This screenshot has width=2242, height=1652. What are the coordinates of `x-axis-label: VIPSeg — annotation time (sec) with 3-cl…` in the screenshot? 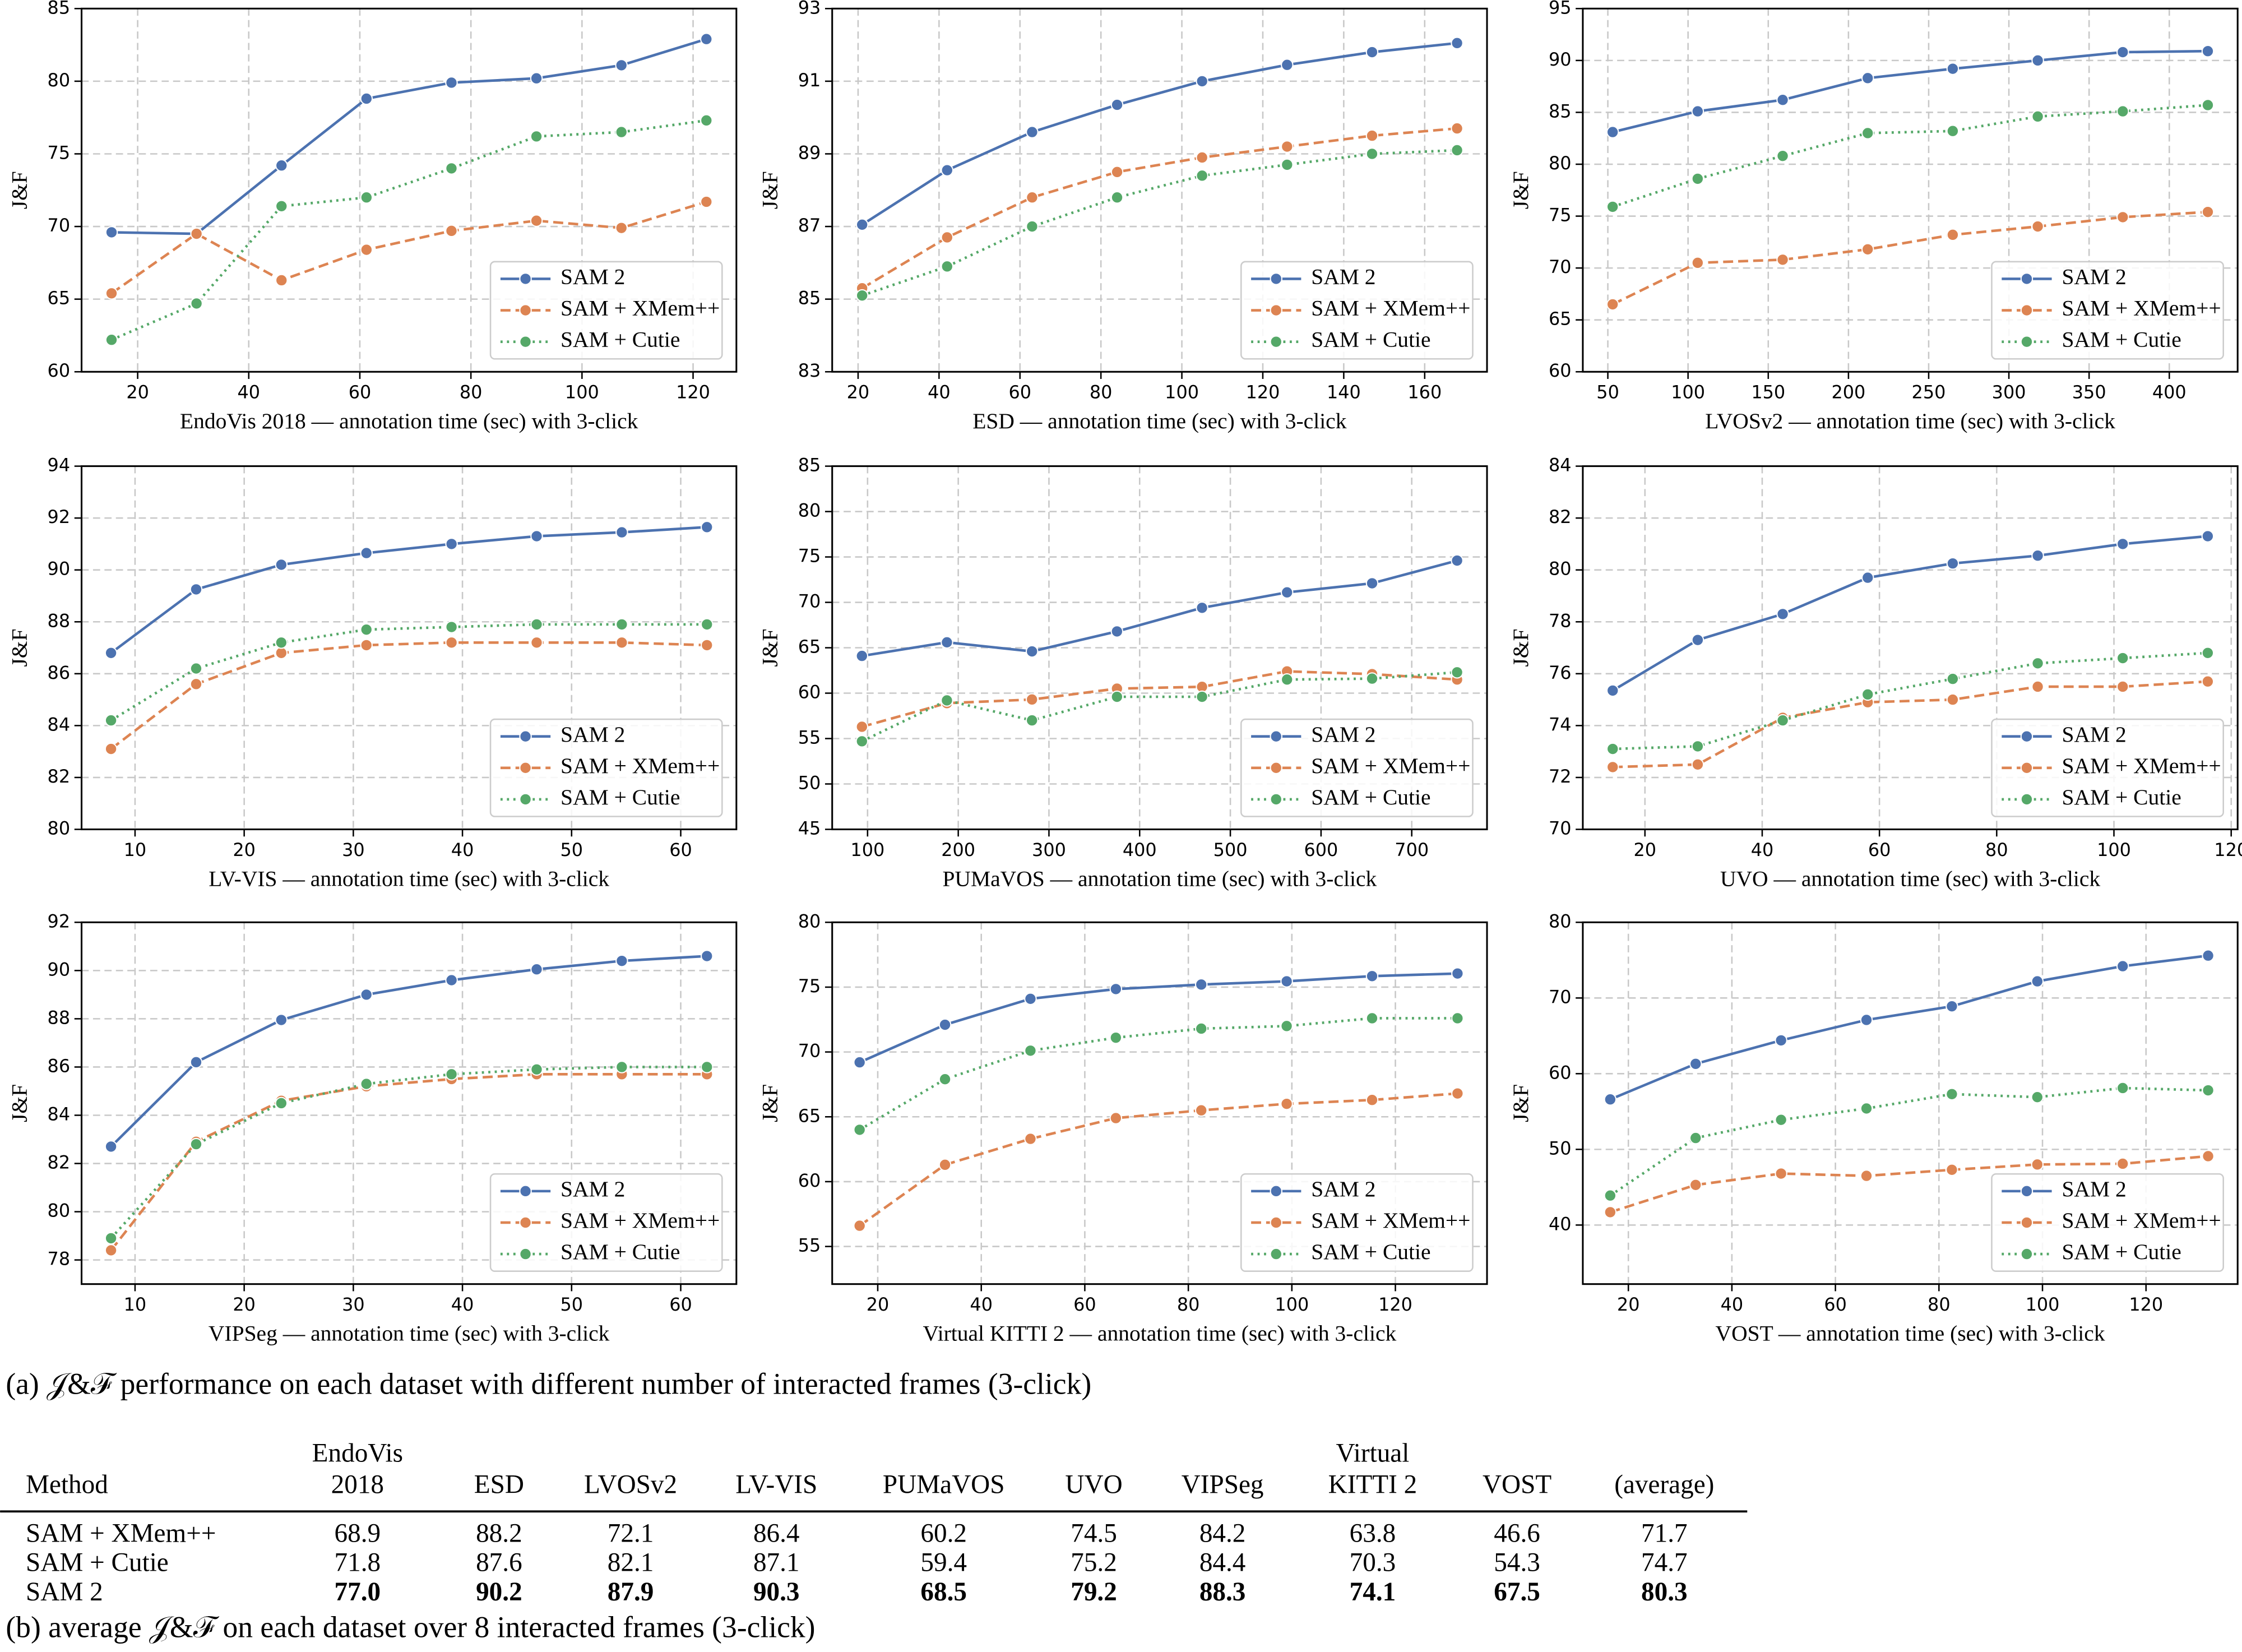 It's located at (409, 1333).